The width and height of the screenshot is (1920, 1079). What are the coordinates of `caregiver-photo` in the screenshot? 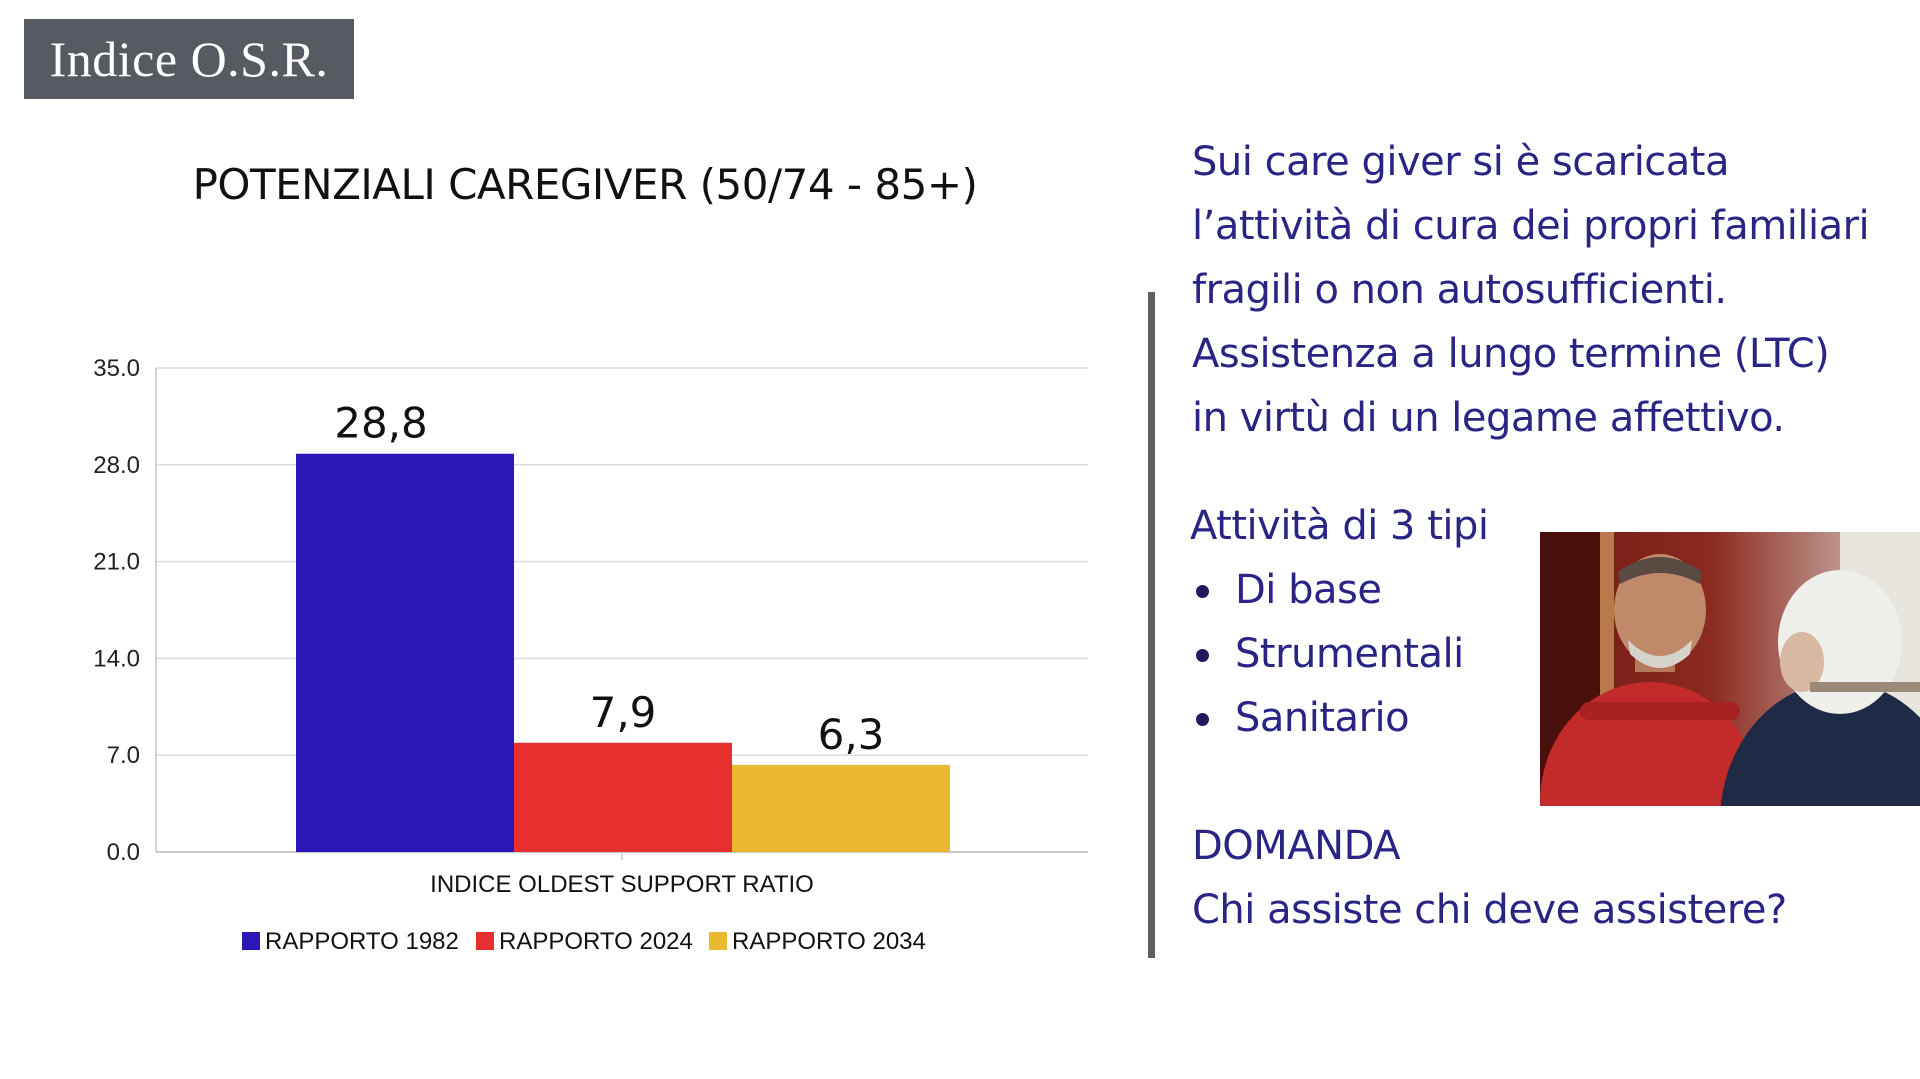 It's located at (1730, 669).